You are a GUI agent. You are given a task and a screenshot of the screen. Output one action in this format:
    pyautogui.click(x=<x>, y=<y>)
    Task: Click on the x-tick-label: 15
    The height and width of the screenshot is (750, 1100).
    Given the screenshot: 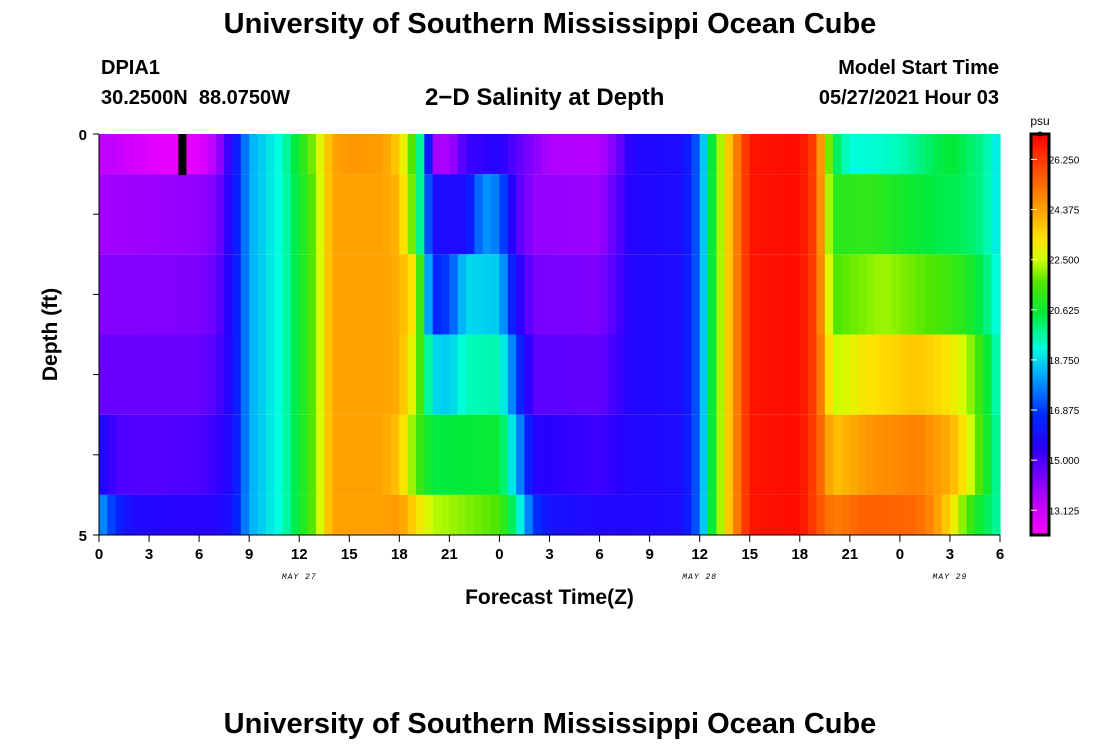 What is the action you would take?
    pyautogui.click(x=349, y=554)
    